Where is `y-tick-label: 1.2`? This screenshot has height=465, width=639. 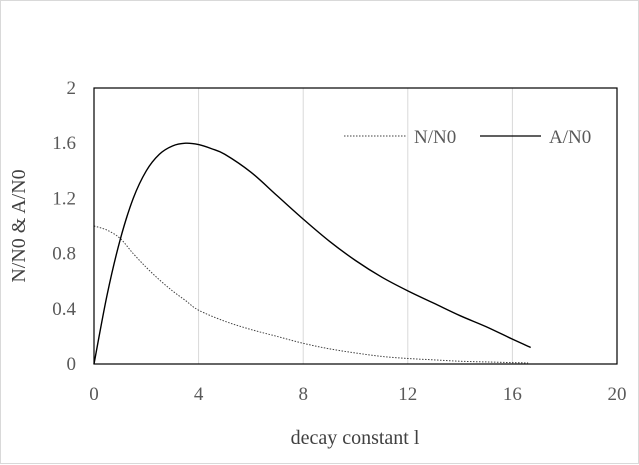
y-tick-label: 1.2 is located at coordinates (64, 198).